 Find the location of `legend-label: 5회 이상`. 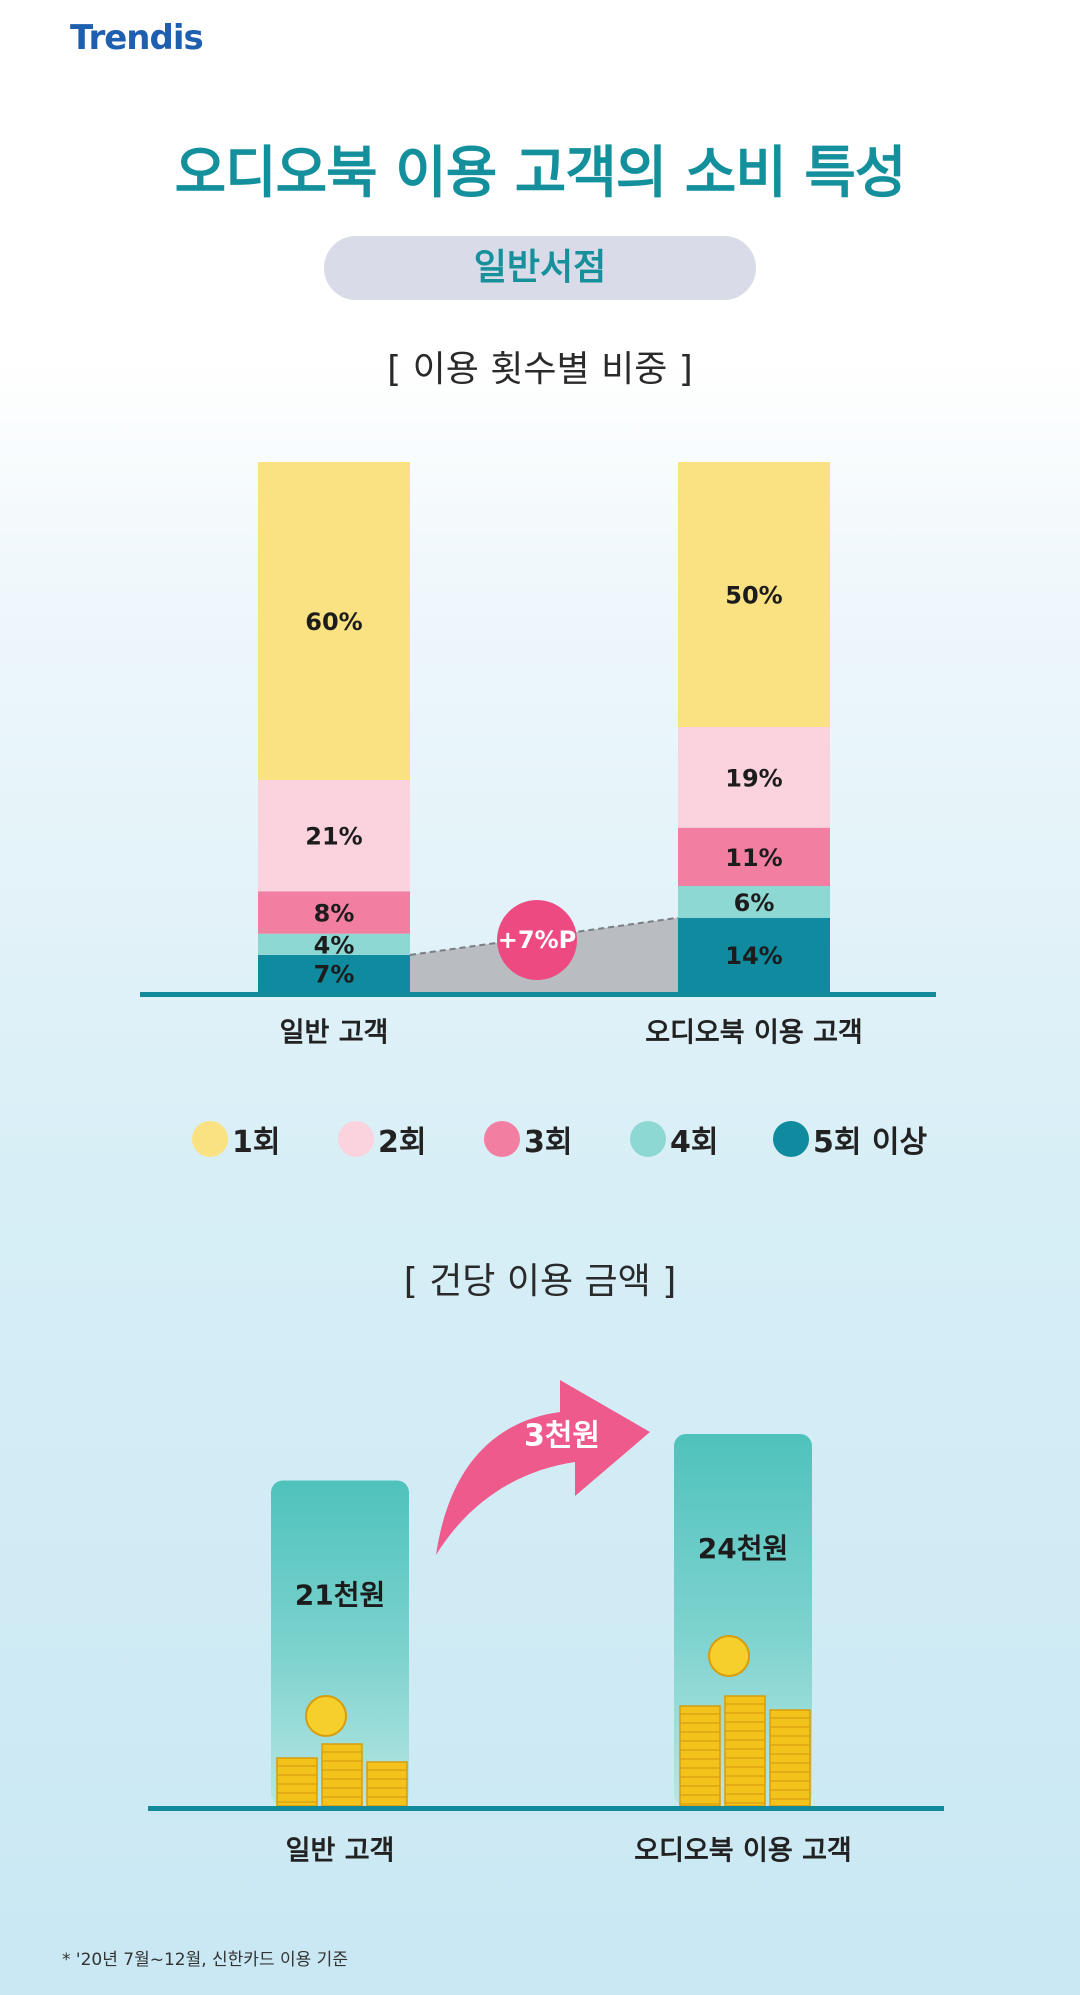

legend-label: 5회 이상 is located at coordinates (870, 1142).